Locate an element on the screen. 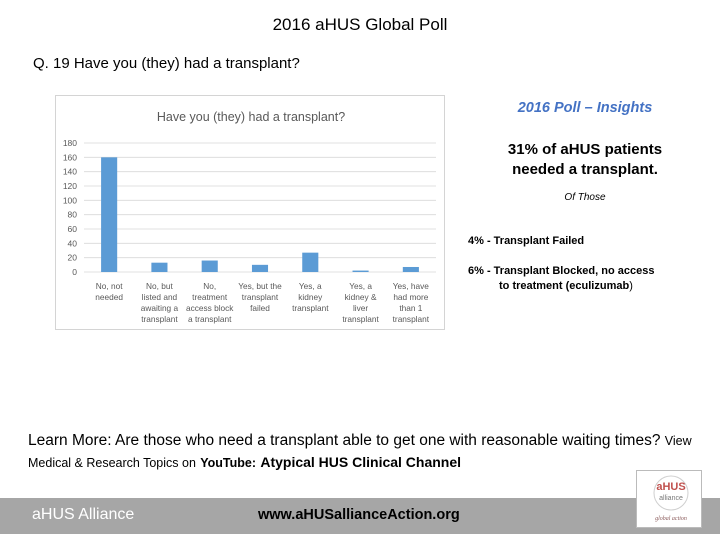 This screenshot has width=720, height=540. insight-blocked-line1: 6% - Transplant Blocked, no access is located at coordinates (561, 271).